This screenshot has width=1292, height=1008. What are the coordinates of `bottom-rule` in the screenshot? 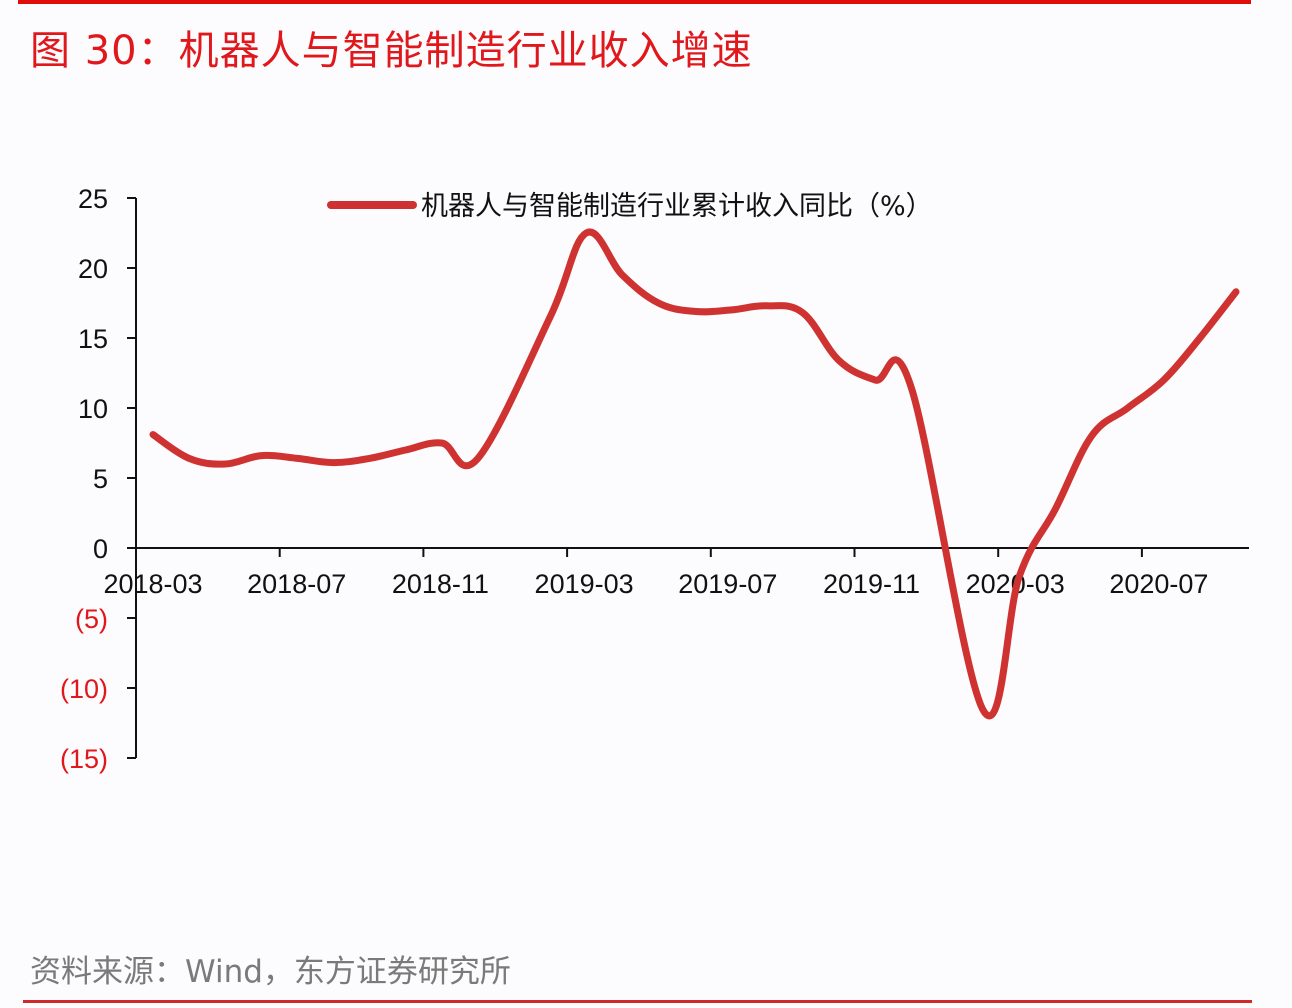 It's located at (637, 1001).